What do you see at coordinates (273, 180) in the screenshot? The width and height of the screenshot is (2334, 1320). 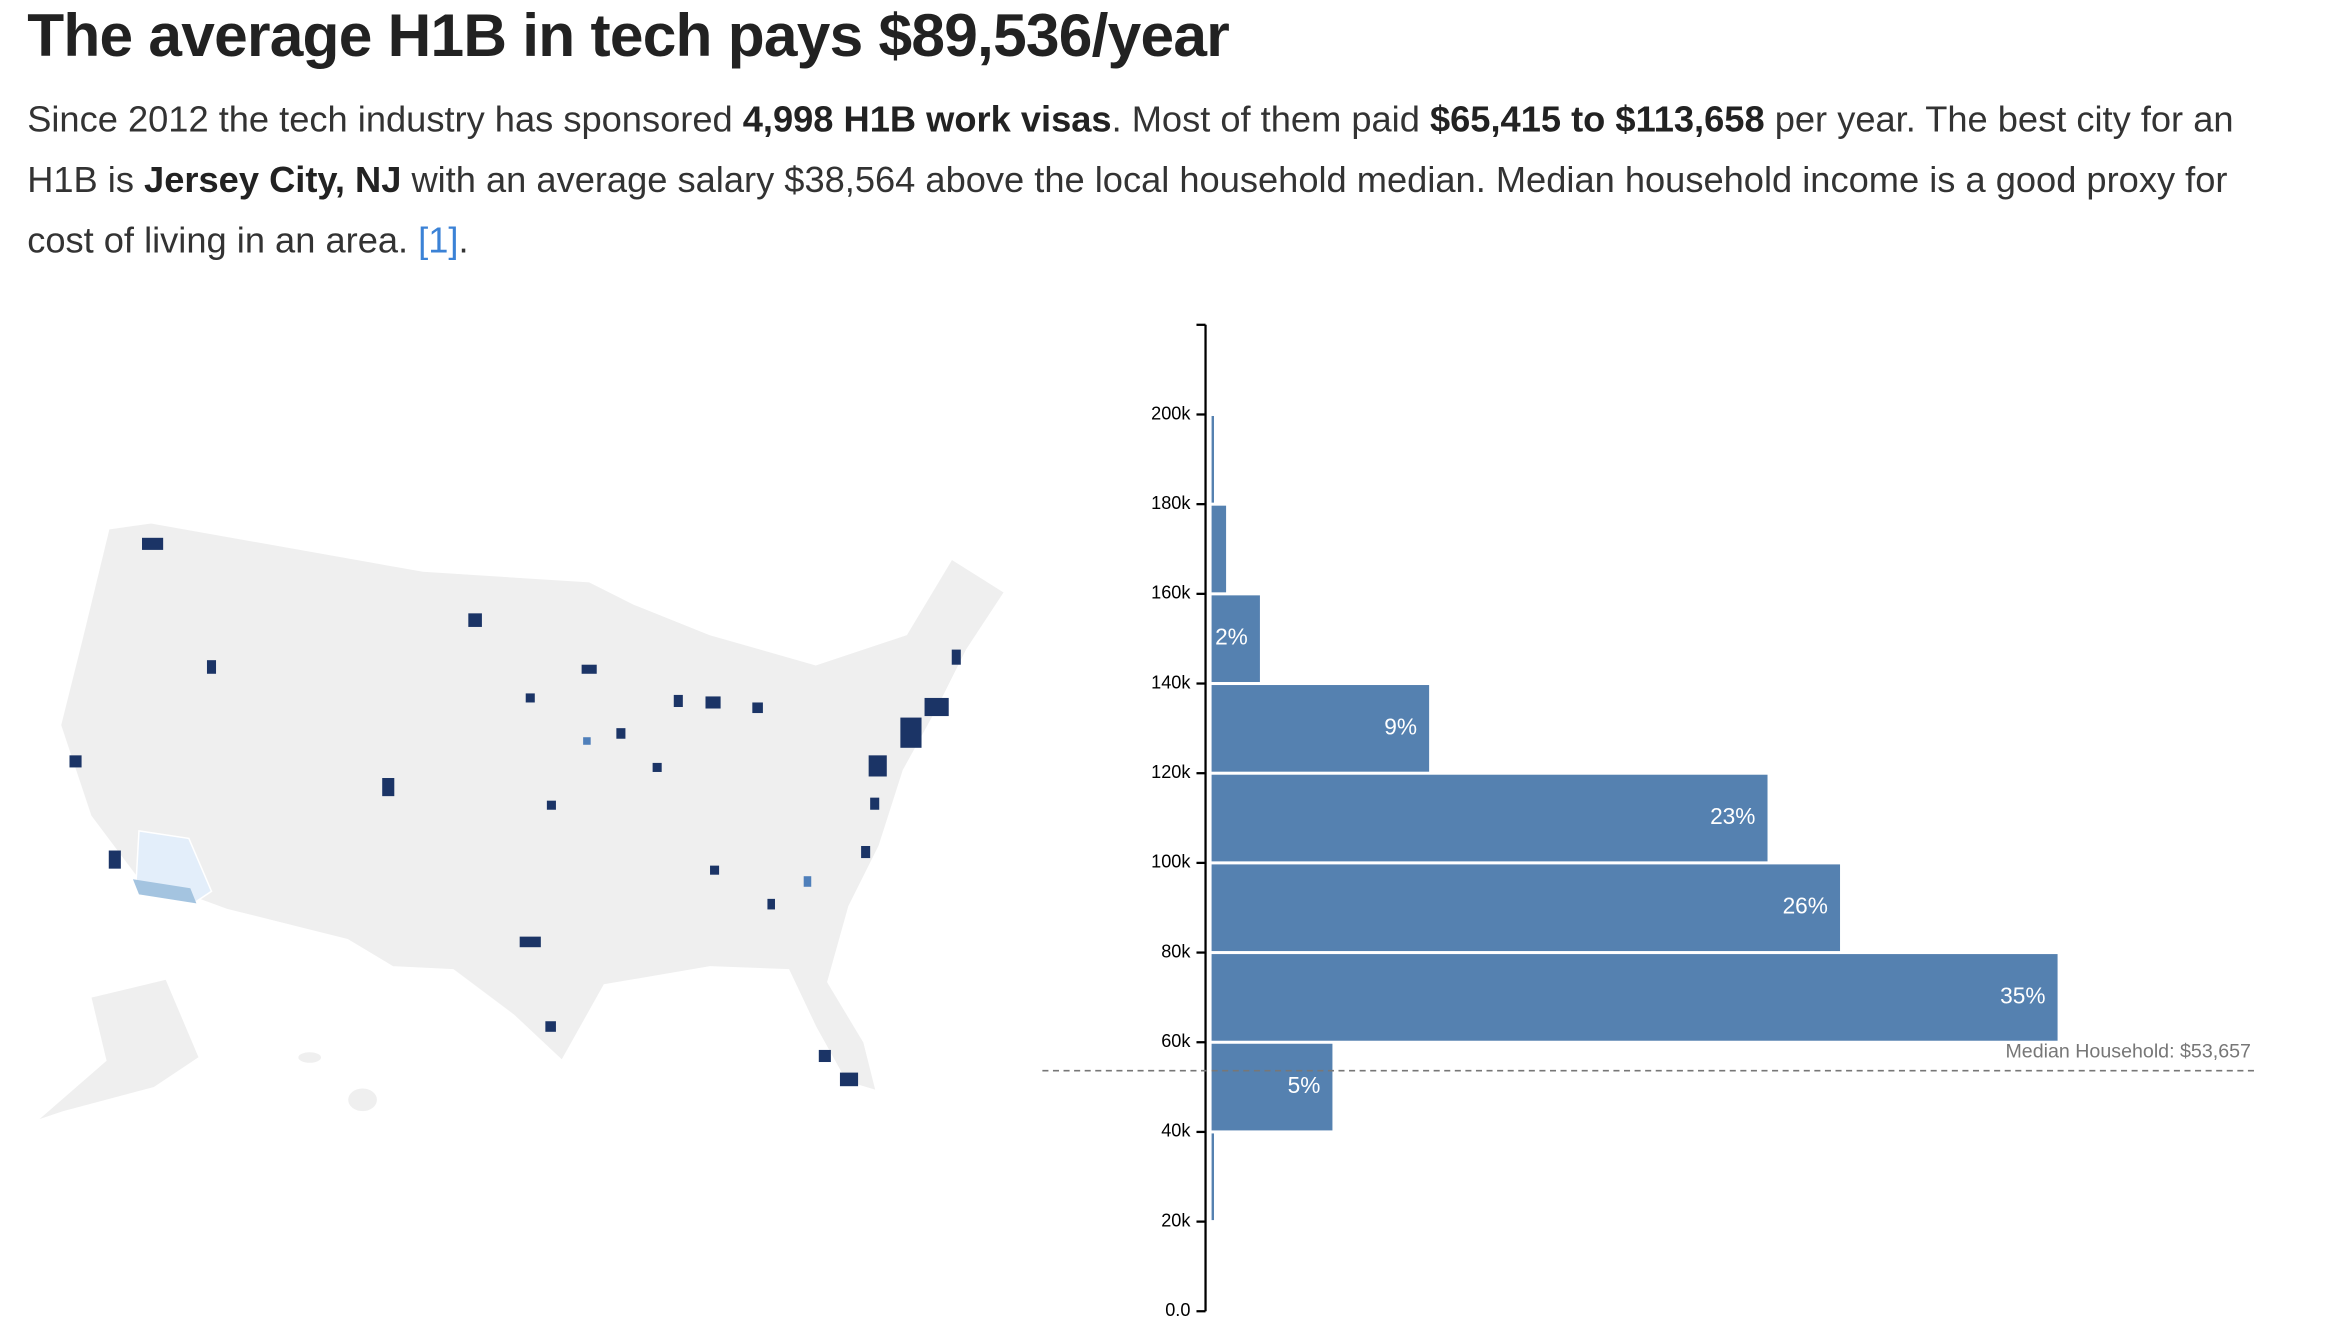 I see `intro-bold: Jersey City, NJ` at bounding box center [273, 180].